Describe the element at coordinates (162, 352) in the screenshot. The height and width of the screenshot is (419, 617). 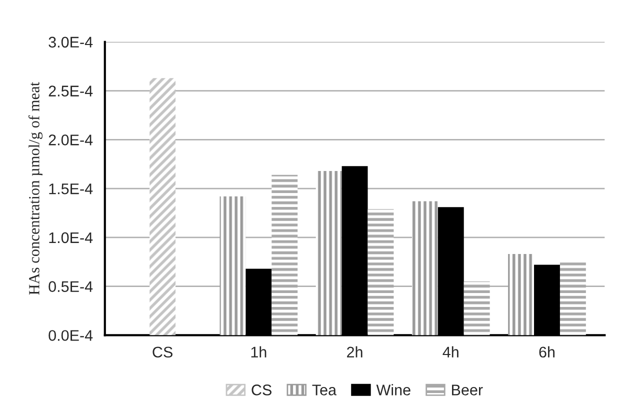
I see `x-tick-label: CS` at that location.